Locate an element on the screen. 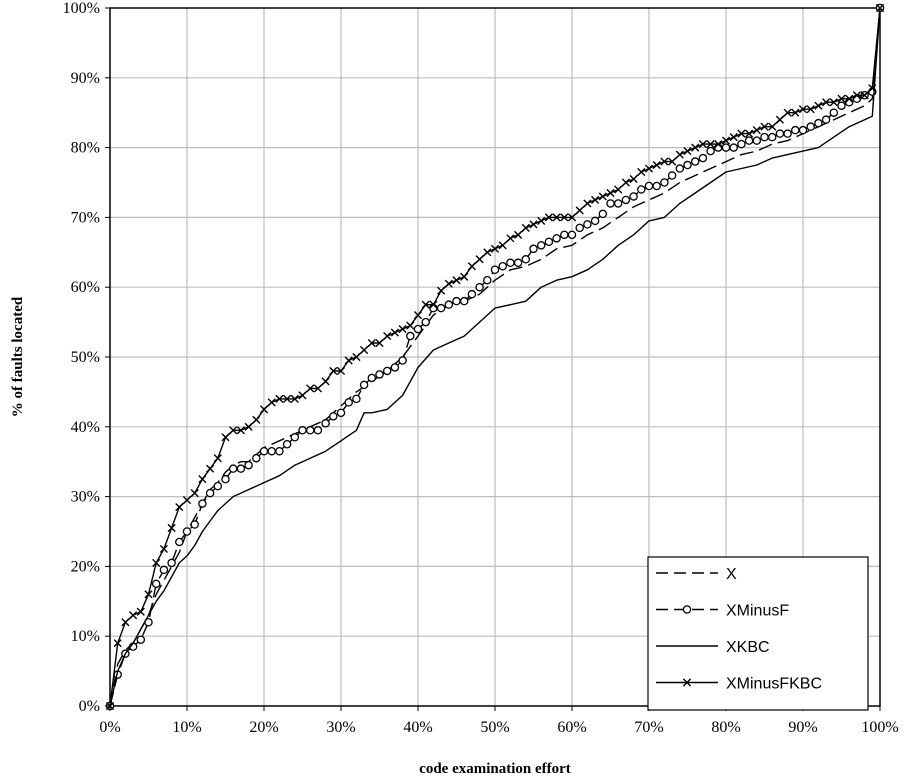  legend-label-xminusf: XMinusF is located at coordinates (757, 611).